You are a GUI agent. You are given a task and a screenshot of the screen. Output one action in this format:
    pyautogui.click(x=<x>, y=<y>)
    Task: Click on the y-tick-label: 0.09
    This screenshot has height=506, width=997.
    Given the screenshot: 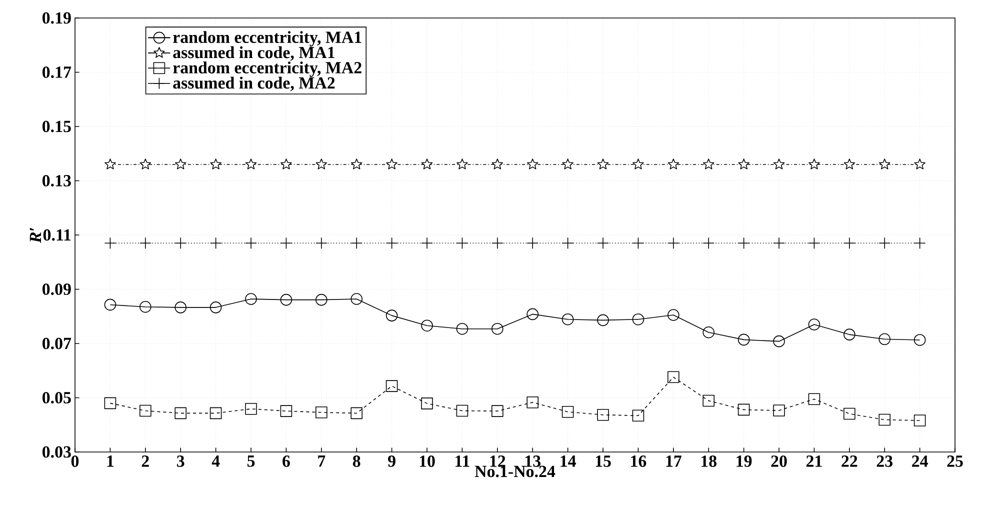 What is the action you would take?
    pyautogui.click(x=56, y=289)
    